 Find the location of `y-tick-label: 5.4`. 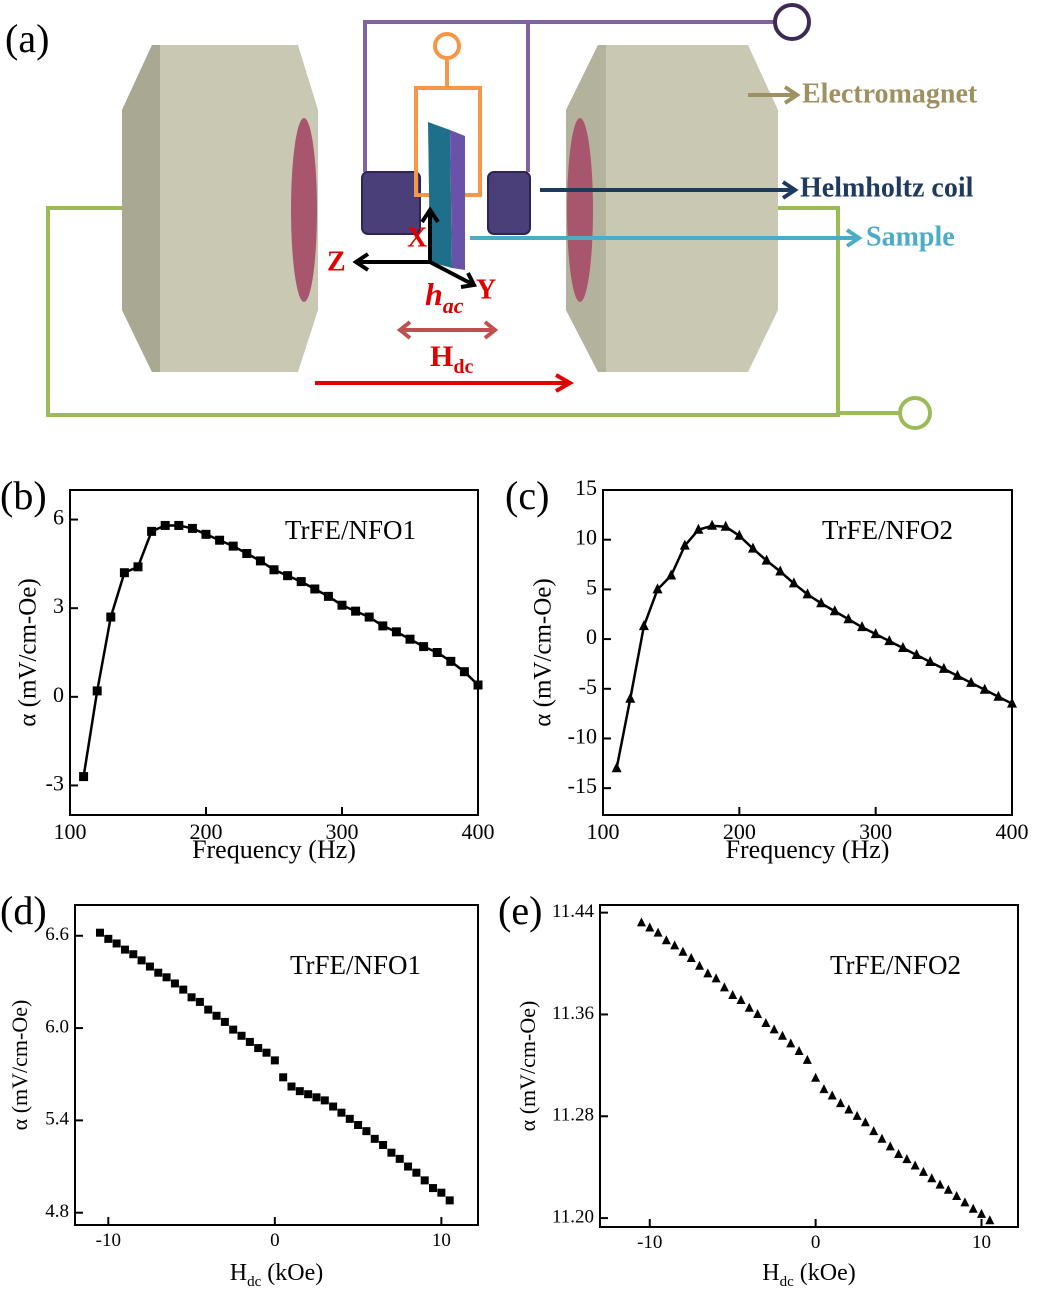

y-tick-label: 5.4 is located at coordinates (57, 1119).